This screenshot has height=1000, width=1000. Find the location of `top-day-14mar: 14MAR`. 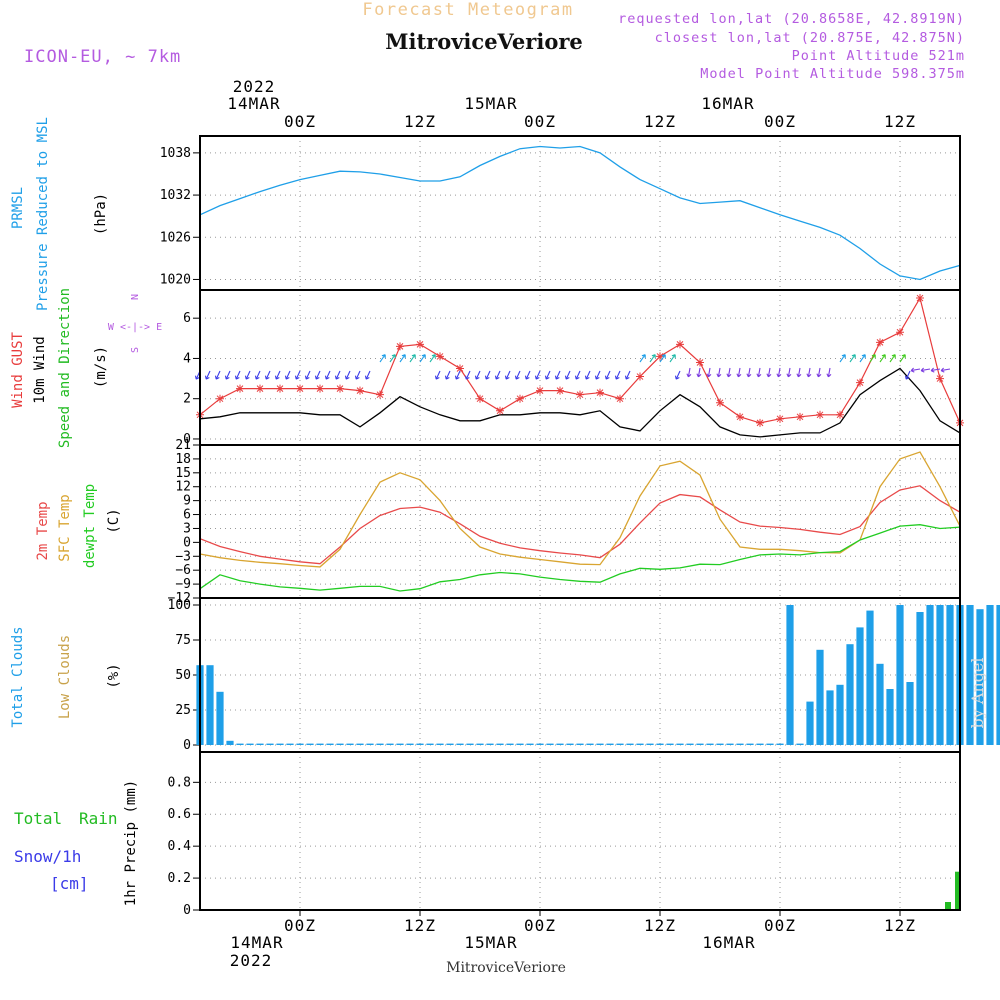

top-day-14mar: 14MAR is located at coordinates (253, 103).